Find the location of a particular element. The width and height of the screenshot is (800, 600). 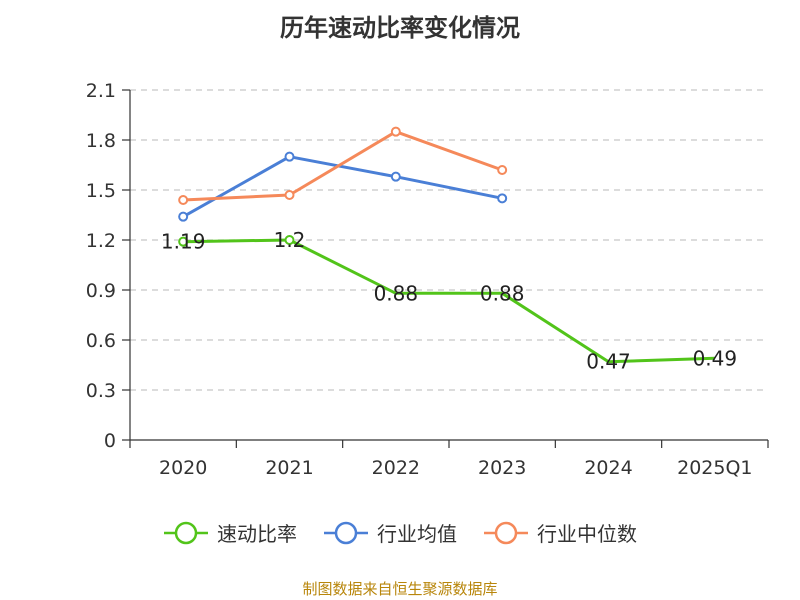

data-label: 0.47 is located at coordinates (608, 362).